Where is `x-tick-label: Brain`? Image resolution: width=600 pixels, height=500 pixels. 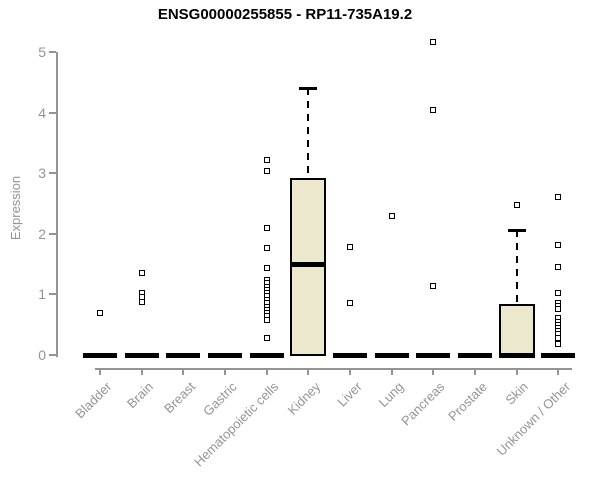
x-tick-label: Brain is located at coordinates (140, 395).